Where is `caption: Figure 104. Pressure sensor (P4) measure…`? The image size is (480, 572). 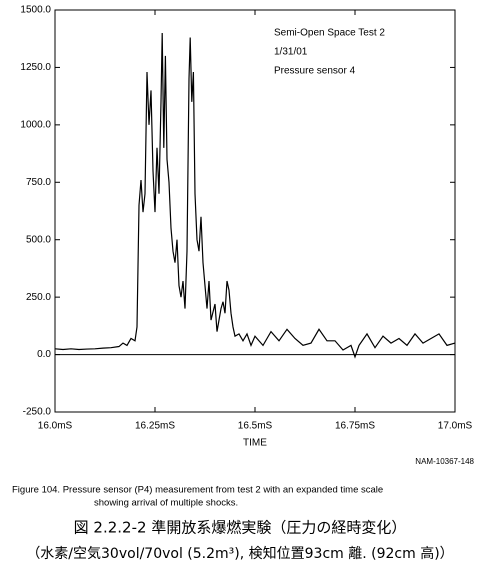 caption: Figure 104. Pressure sensor (P4) measure… is located at coordinates (197, 490).